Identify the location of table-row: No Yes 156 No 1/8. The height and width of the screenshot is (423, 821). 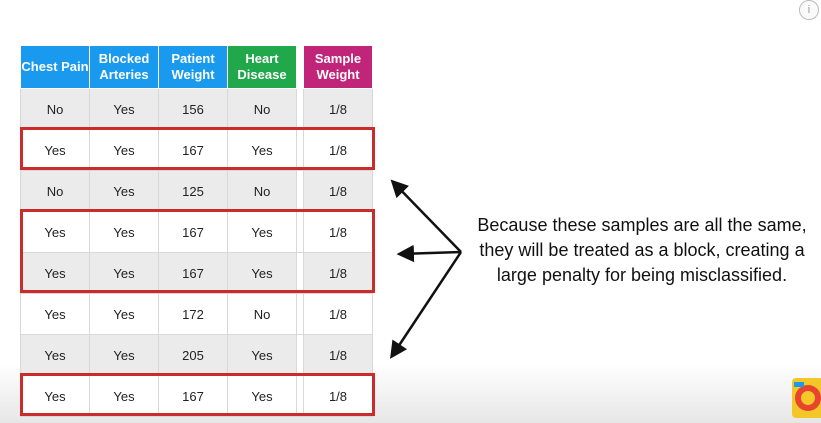
(196, 109).